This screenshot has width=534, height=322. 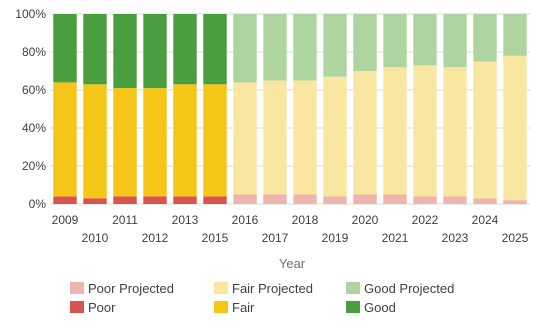 I want to click on x-tick-label: 2023, so click(x=455, y=238).